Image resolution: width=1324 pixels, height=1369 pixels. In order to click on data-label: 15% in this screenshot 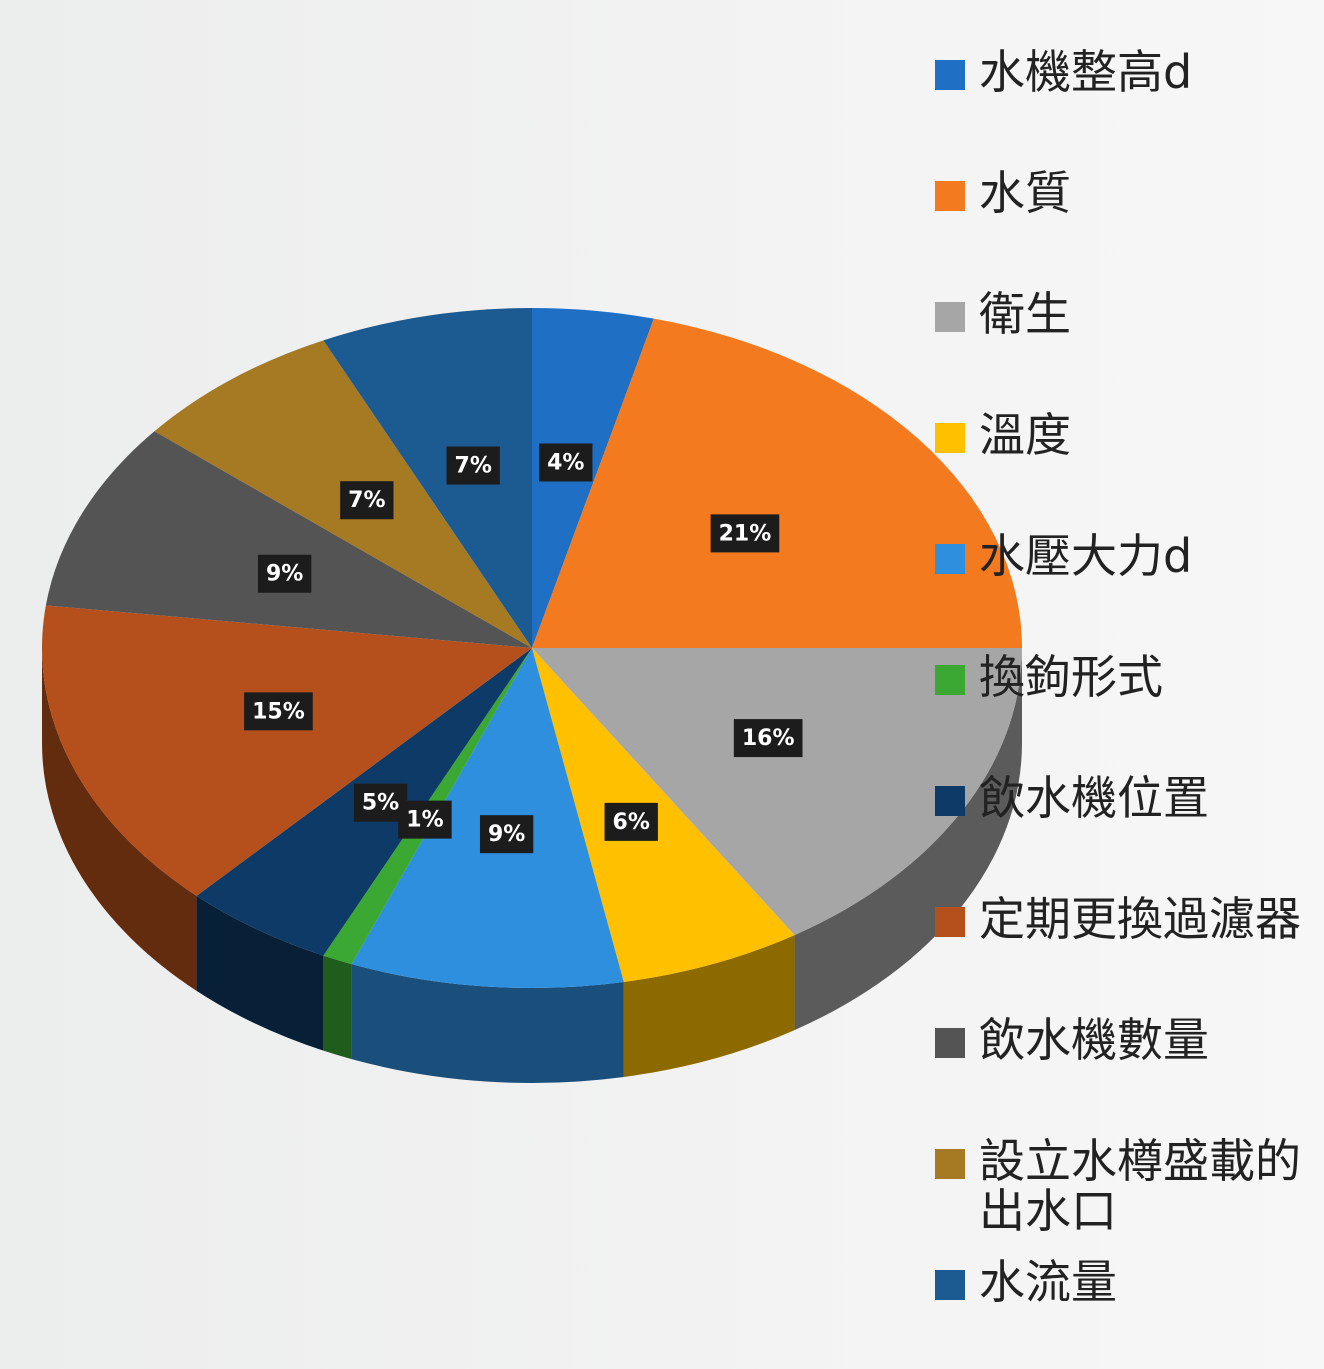, I will do `click(278, 711)`.